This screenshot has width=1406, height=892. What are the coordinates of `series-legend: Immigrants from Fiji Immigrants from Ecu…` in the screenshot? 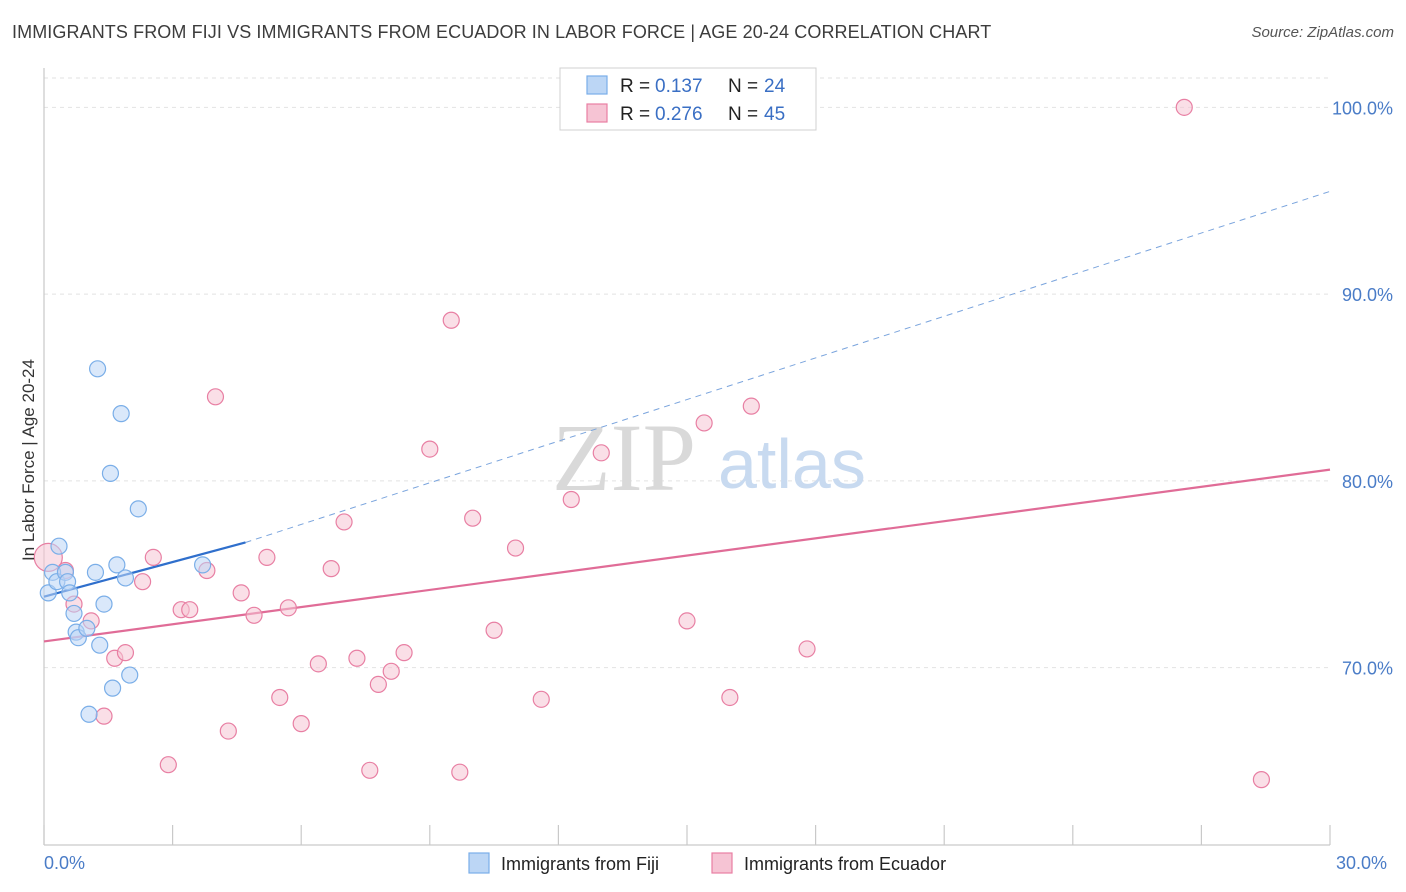 It's located at (707, 863).